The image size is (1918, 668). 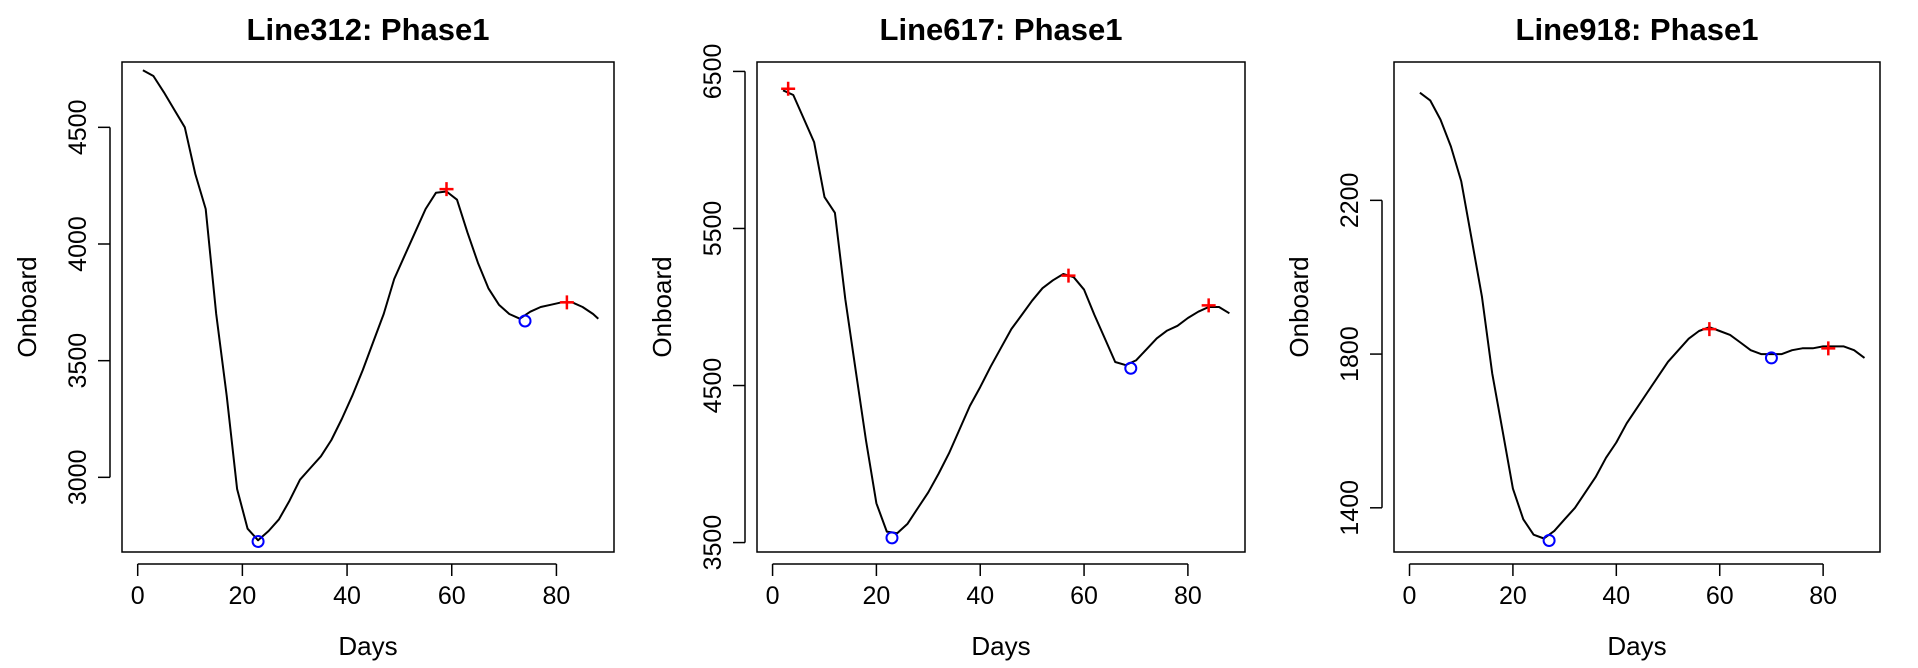 I want to click on y-tick-label: 6500, so click(x=713, y=72).